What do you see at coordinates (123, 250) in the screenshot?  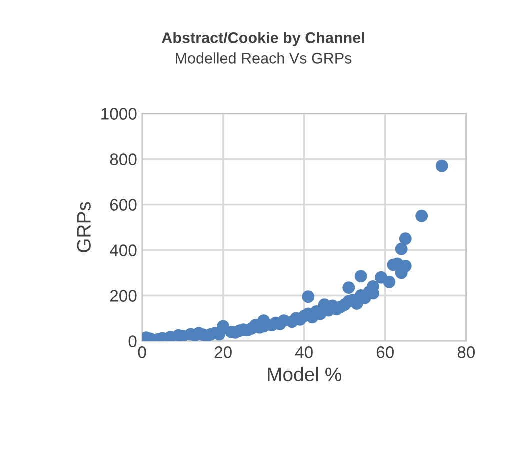 I see `y-tick-label: 400` at bounding box center [123, 250].